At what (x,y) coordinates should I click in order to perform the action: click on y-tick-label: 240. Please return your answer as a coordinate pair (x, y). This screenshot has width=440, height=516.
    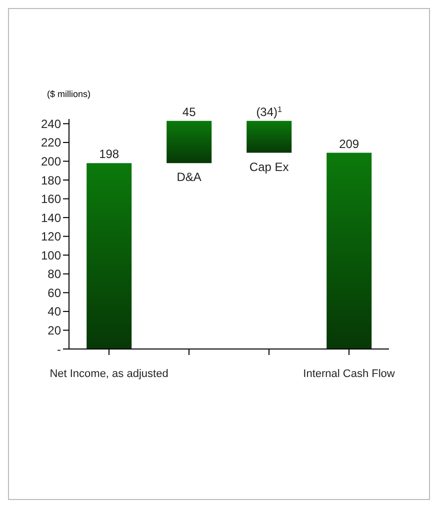
    Looking at the image, I should click on (51, 123).